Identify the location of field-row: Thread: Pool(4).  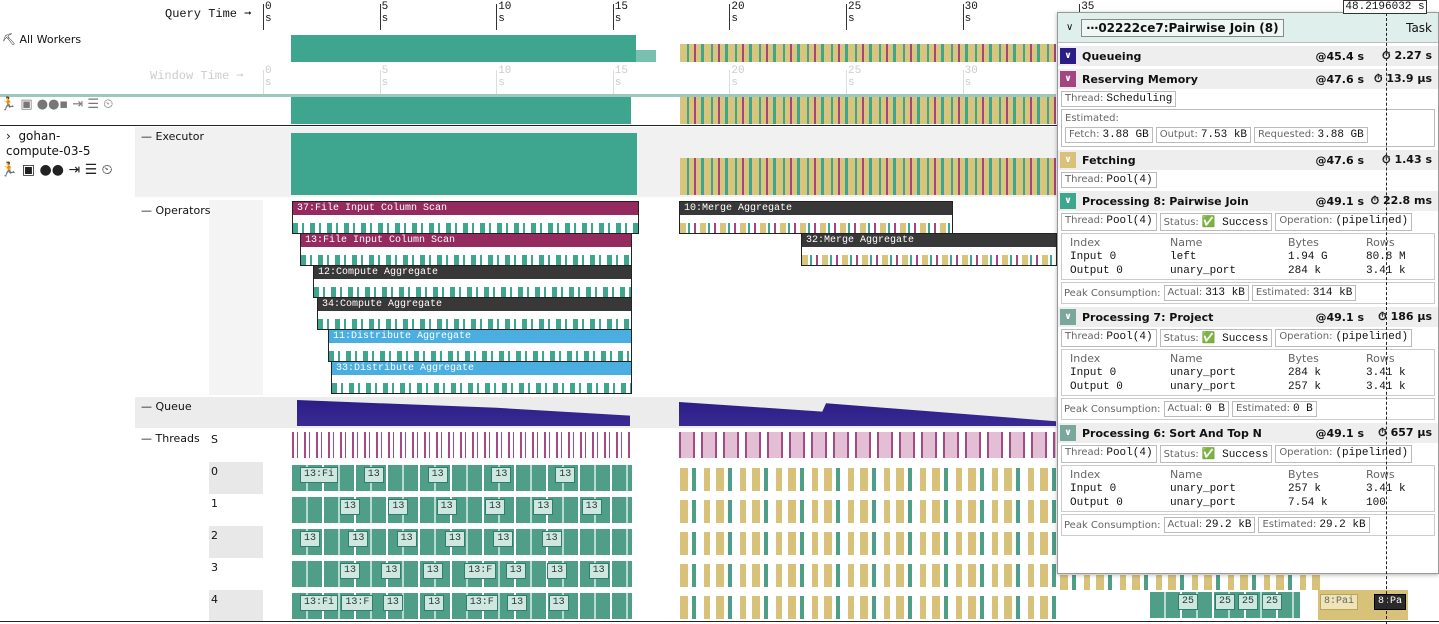
(1248, 180).